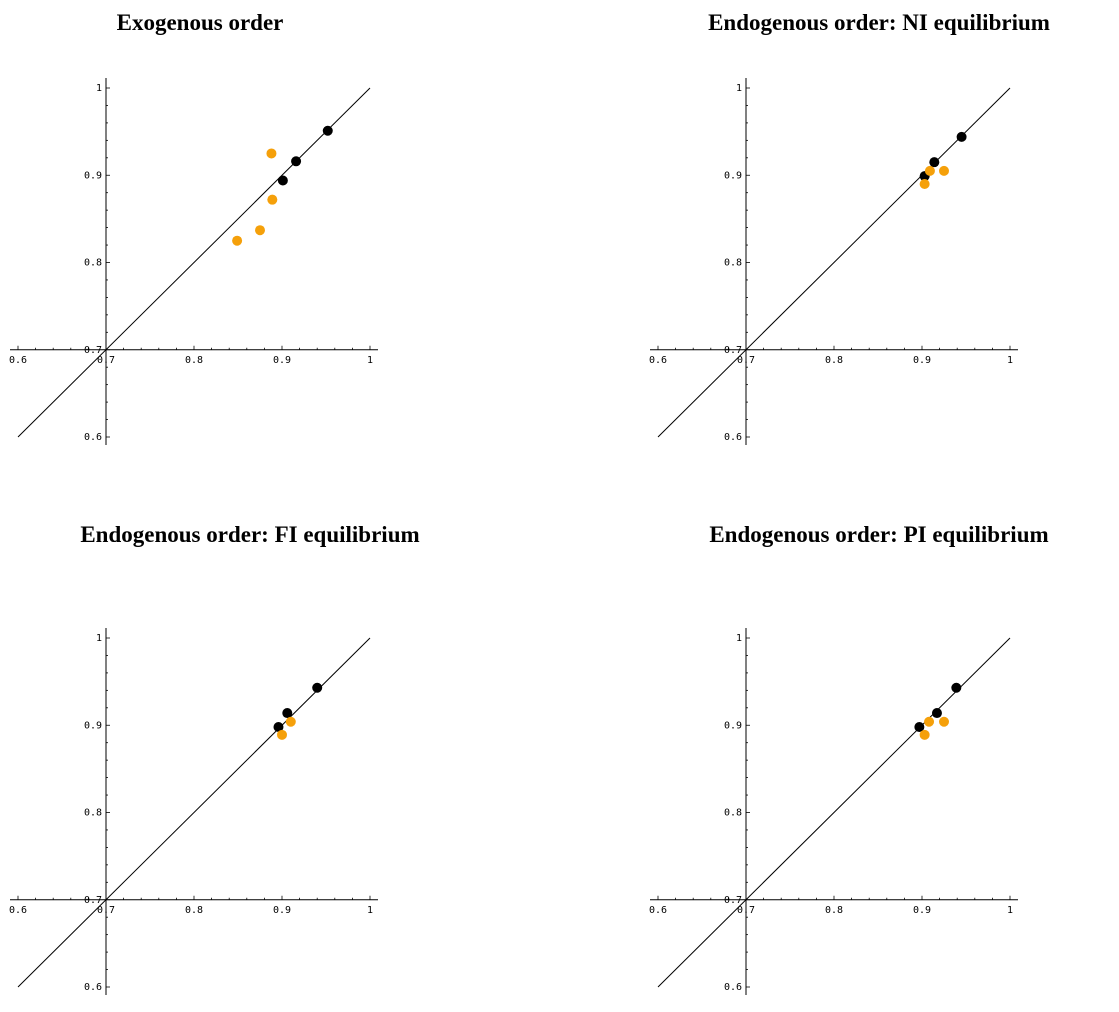 The height and width of the screenshot is (1012, 1119). I want to click on chart-title: Exogenous order, so click(200, 22).